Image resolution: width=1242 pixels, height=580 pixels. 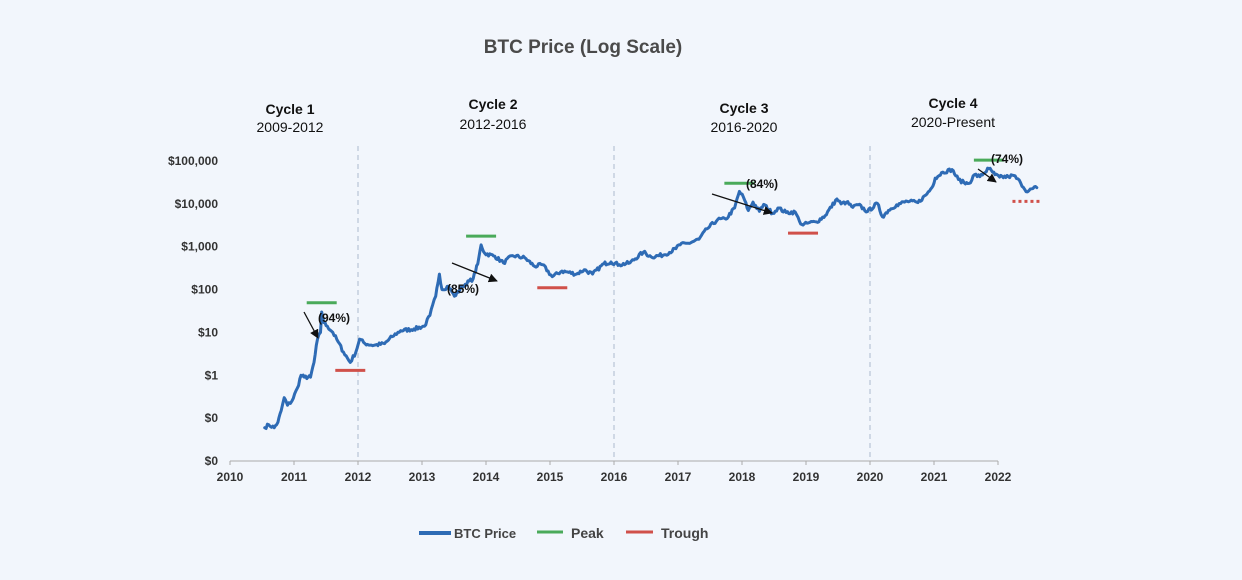 What do you see at coordinates (486, 477) in the screenshot?
I see `x-tick-label: 2014` at bounding box center [486, 477].